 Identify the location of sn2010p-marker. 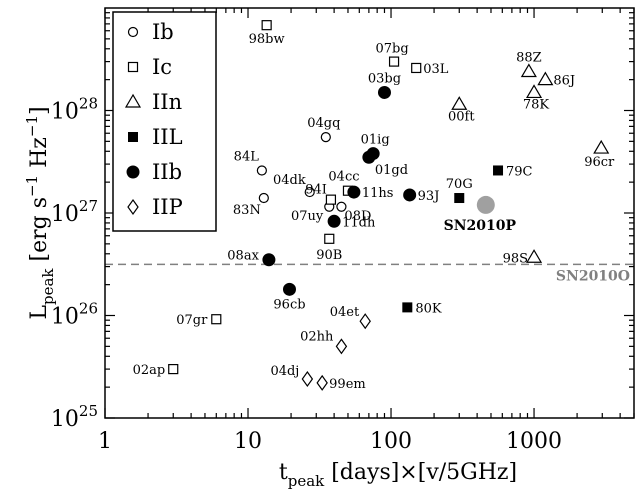
(485, 204).